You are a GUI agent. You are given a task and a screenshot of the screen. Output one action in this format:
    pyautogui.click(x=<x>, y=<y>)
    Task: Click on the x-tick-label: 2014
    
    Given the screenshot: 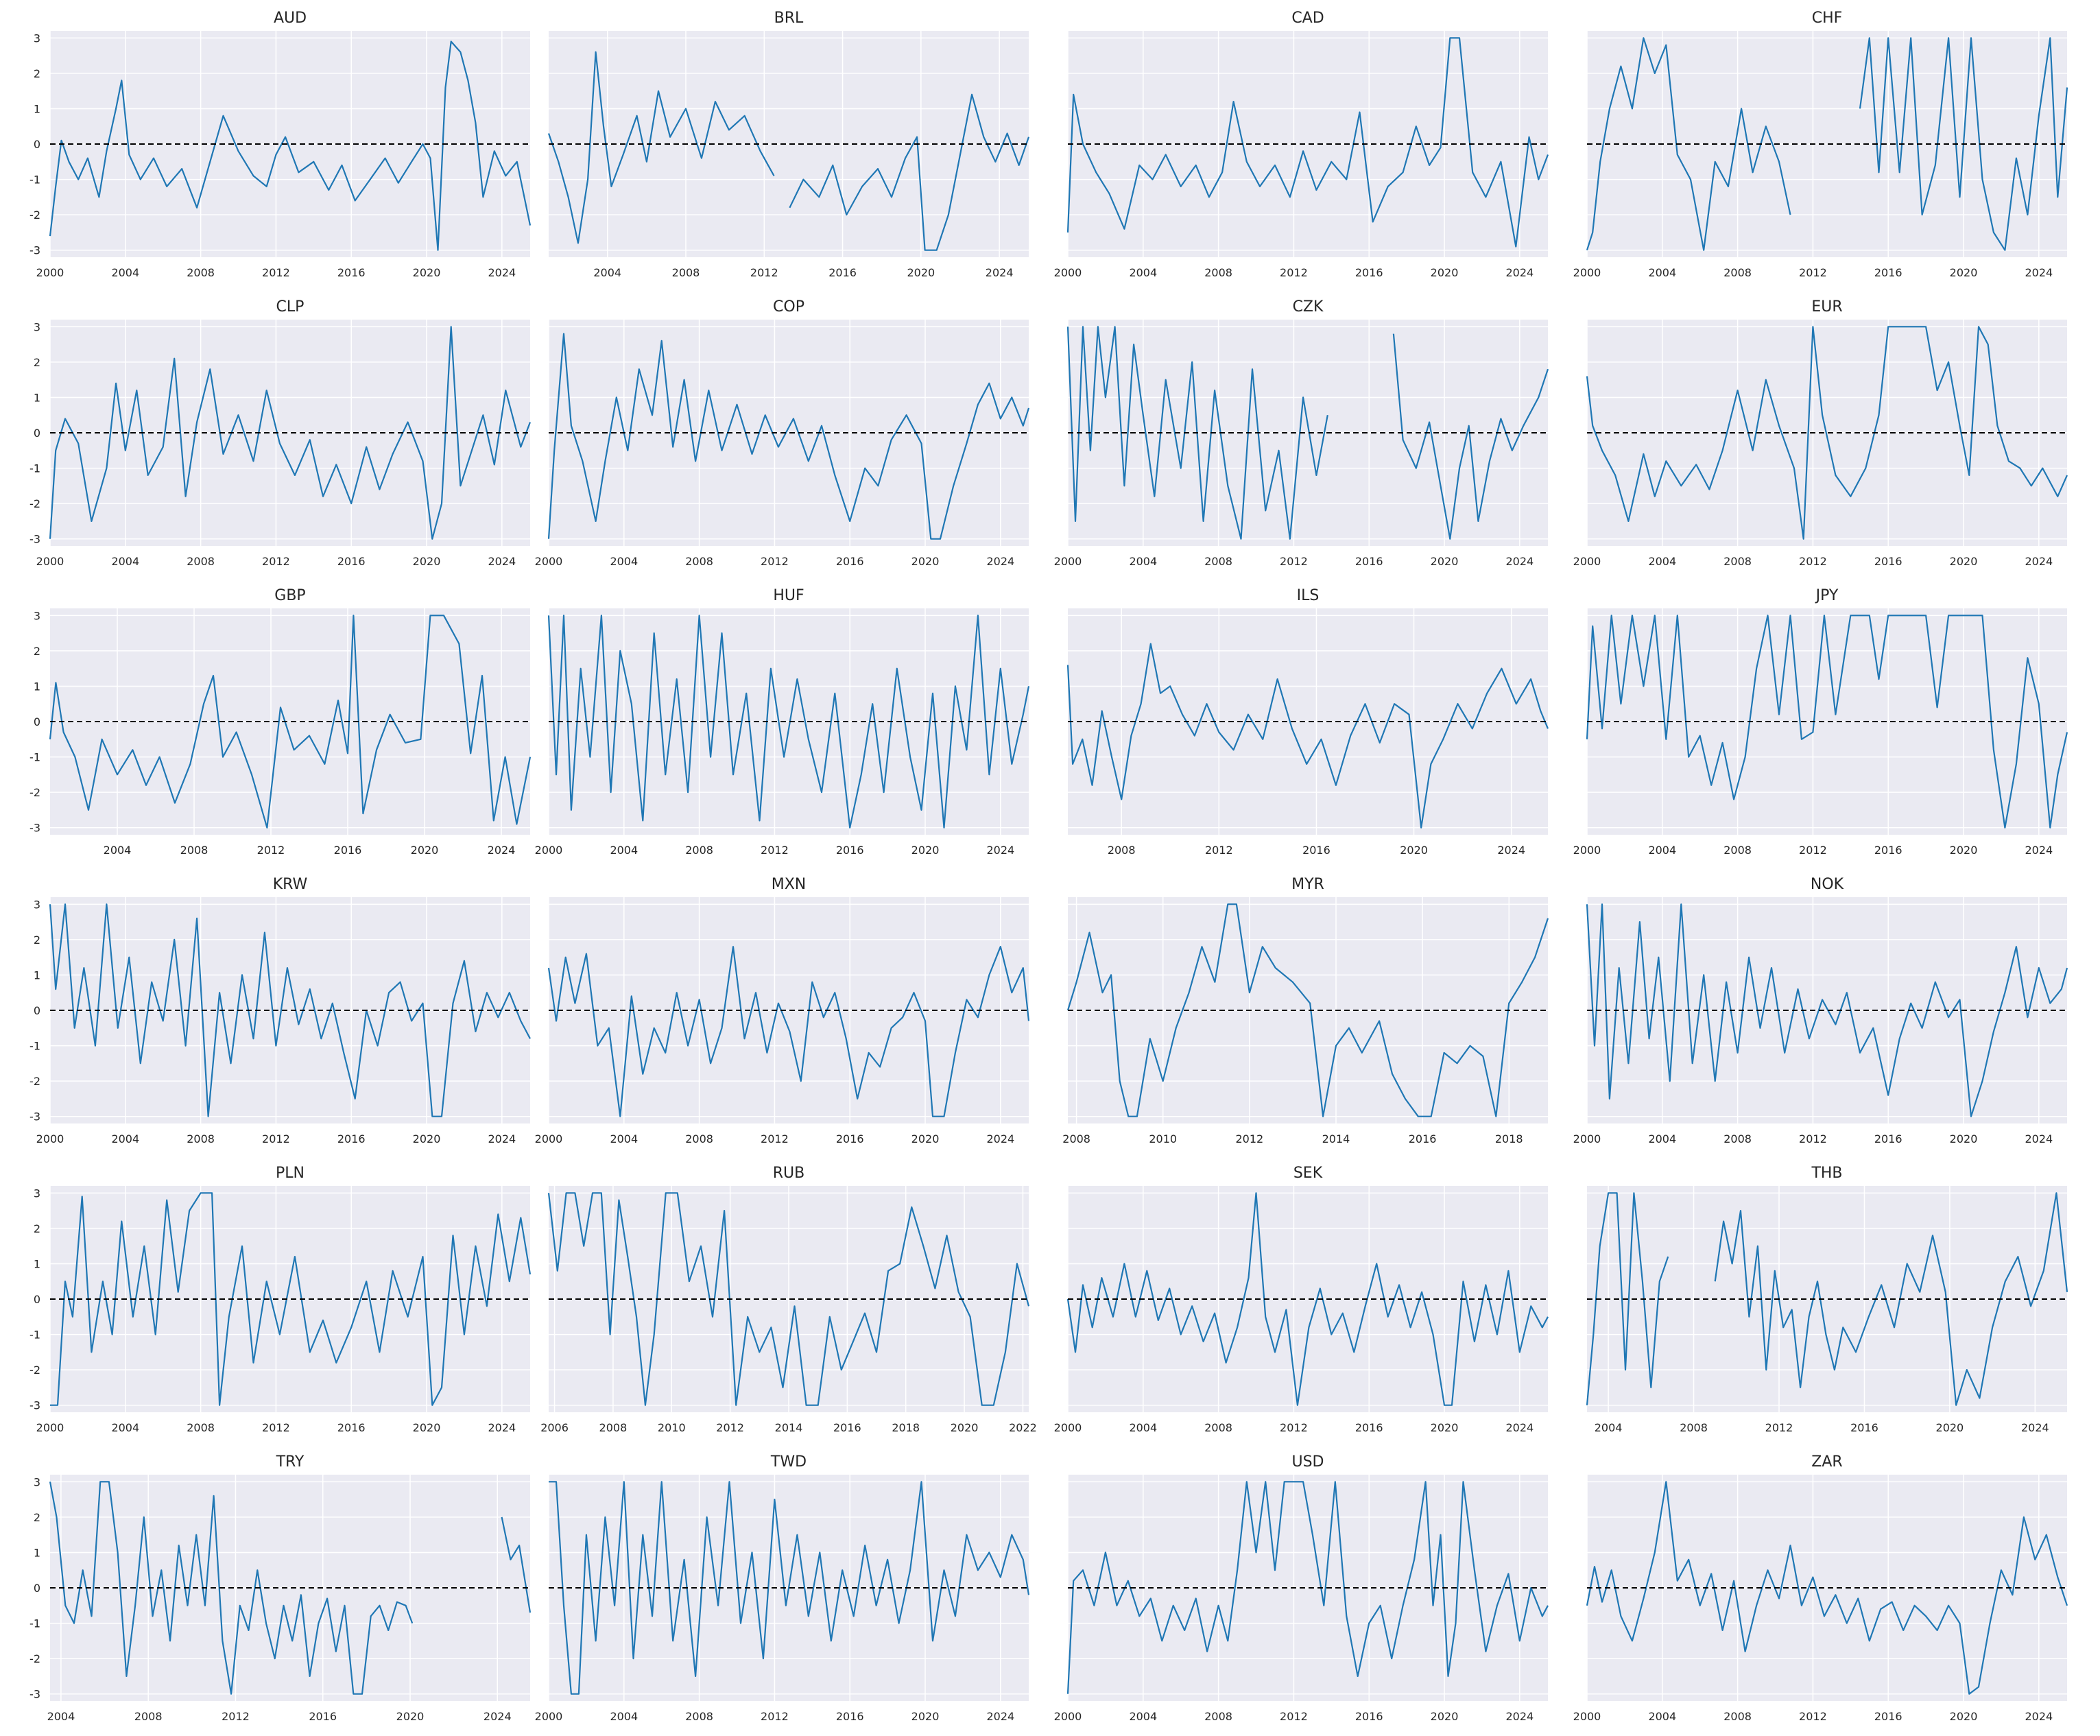 What is the action you would take?
    pyautogui.click(x=1336, y=1139)
    